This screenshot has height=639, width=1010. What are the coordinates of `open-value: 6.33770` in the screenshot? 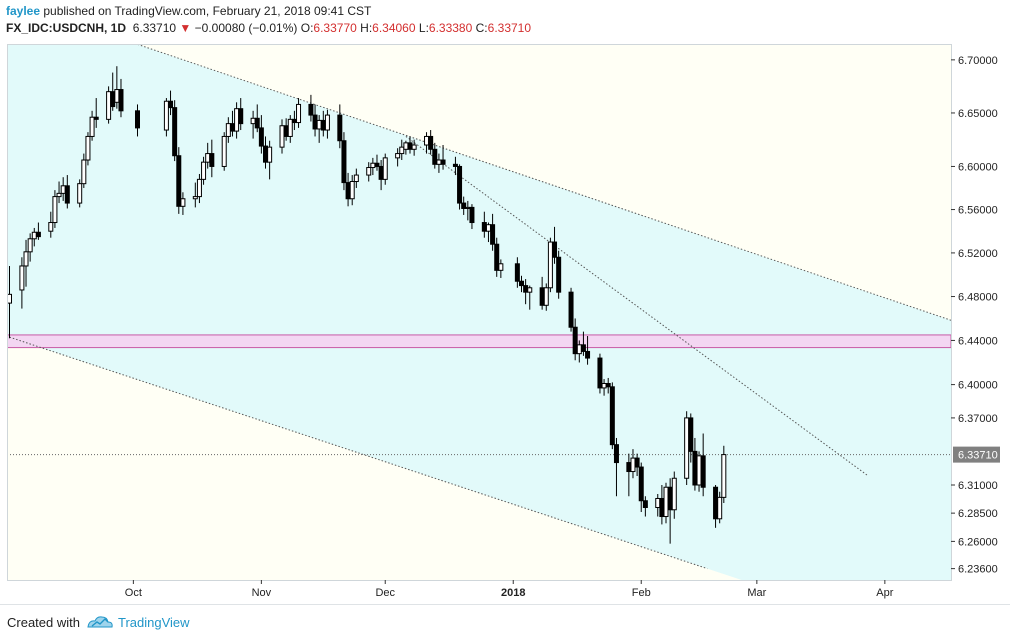 It's located at (335, 28).